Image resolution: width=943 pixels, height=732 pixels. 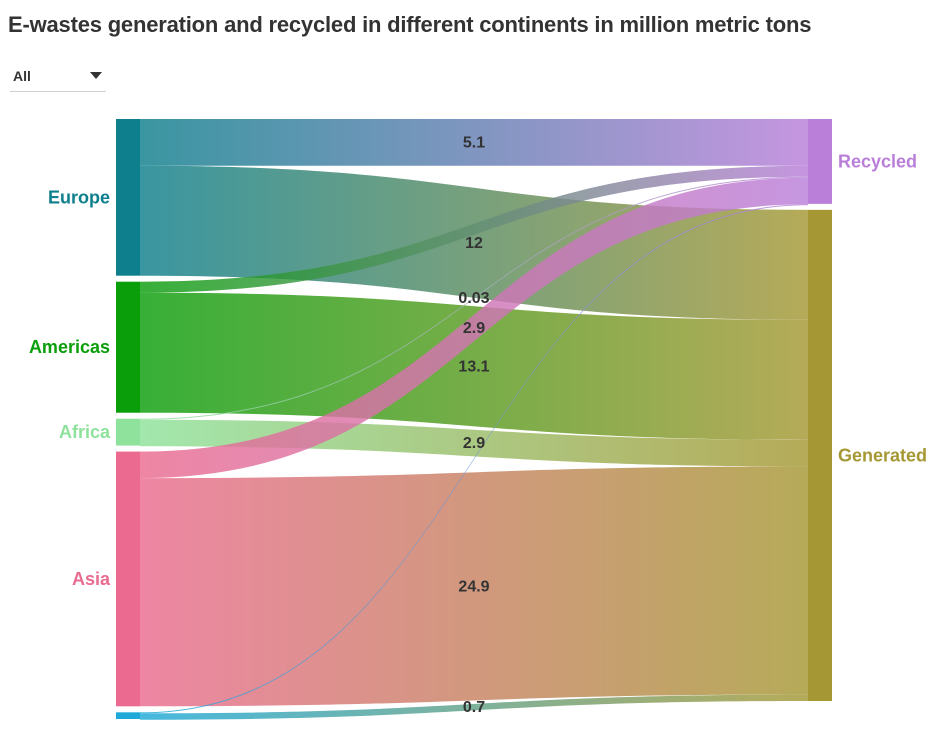 I want to click on link-unlabeled-to-generated, so click(x=474, y=707).